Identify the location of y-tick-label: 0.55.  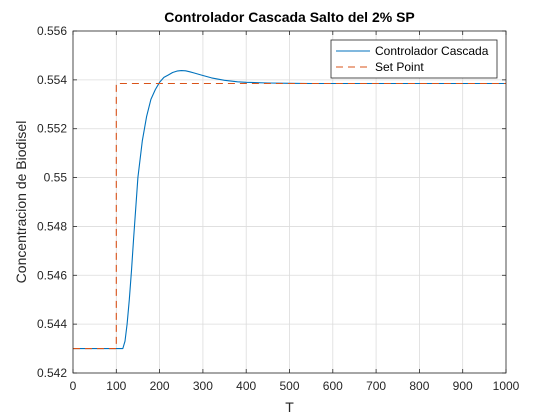
(56, 178).